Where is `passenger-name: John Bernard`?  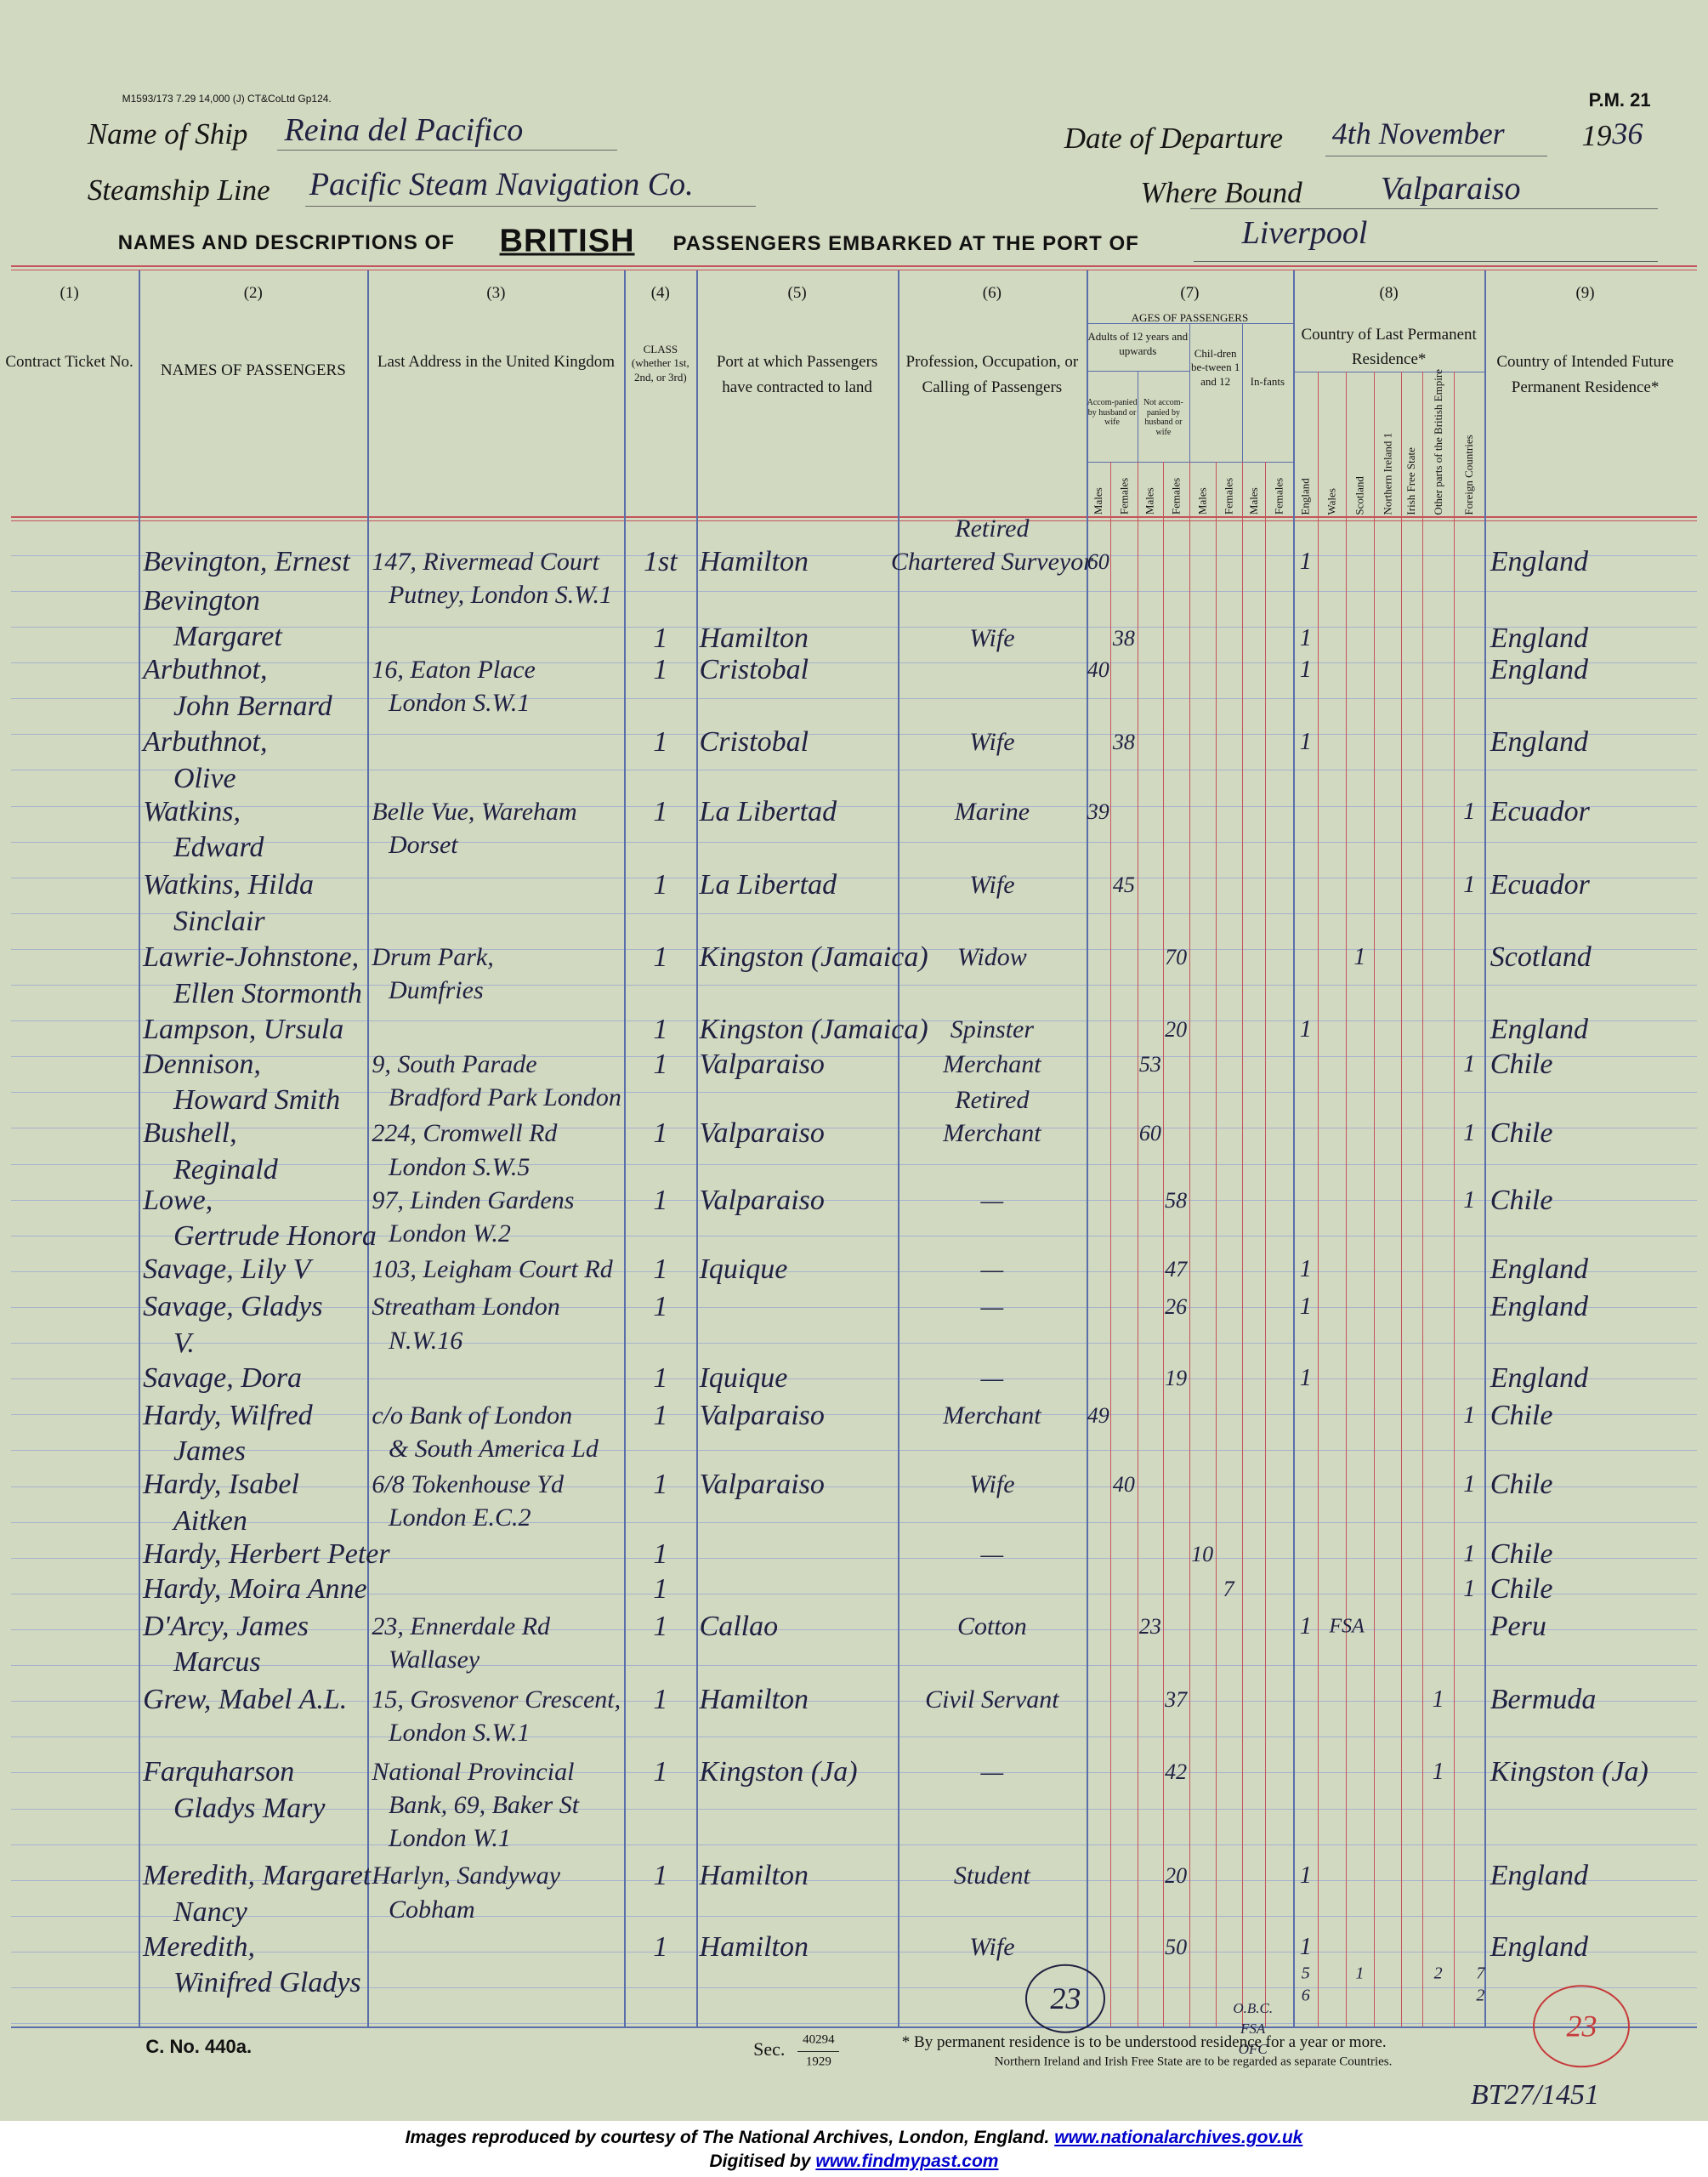 passenger-name: John Bernard is located at coordinates (253, 706).